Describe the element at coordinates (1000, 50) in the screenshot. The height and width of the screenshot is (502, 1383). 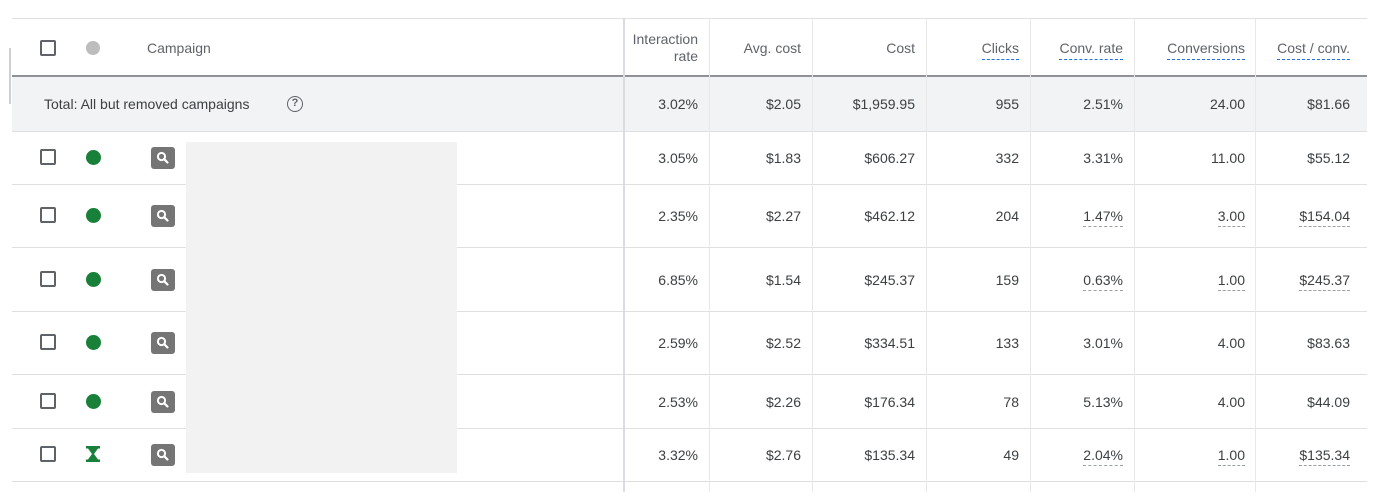
I see `clicks-header-label: Clicks` at that location.